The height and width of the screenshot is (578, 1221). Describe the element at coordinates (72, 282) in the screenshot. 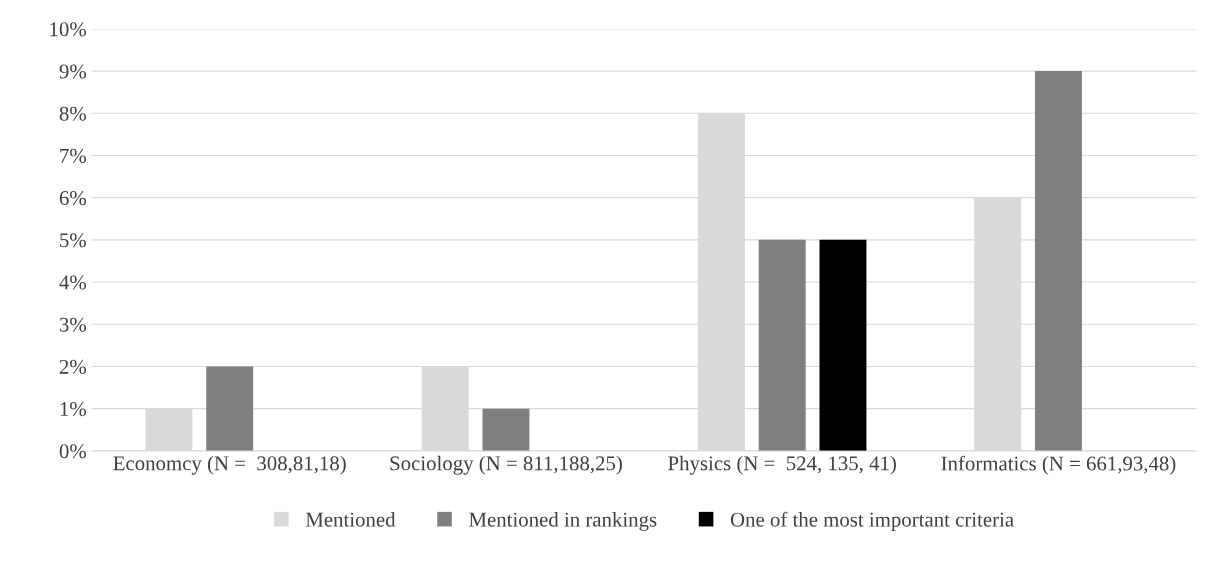

I see `y-tick-label: 4%` at that location.